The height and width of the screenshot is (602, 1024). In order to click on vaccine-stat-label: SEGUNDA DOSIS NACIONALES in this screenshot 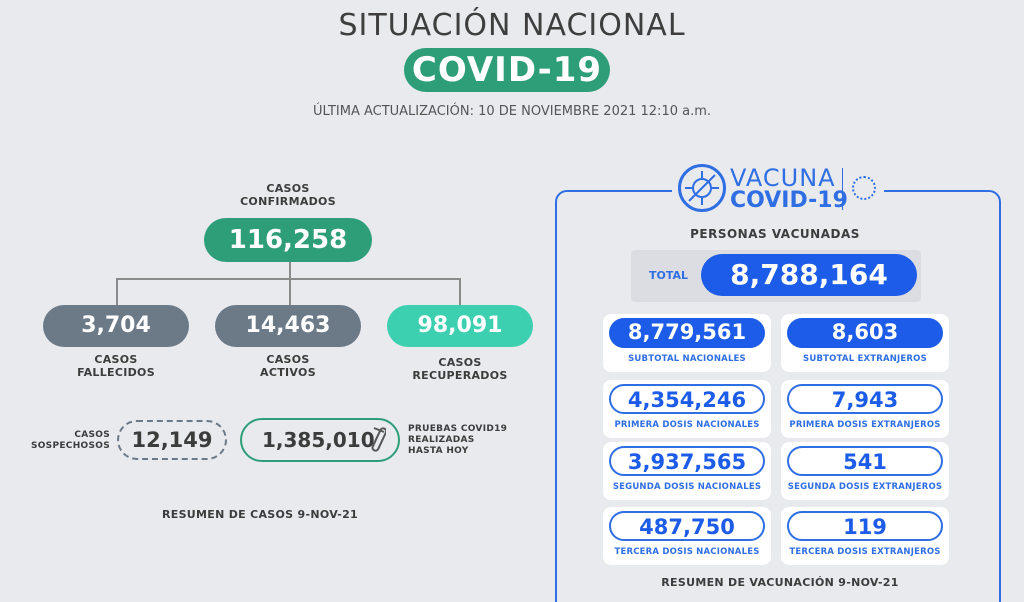, I will do `click(687, 487)`.